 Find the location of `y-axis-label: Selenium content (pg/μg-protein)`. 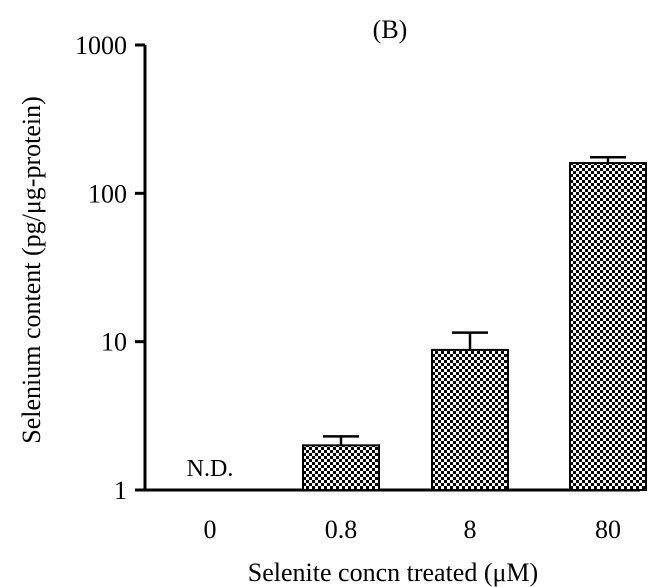

y-axis-label: Selenium content (pg/μg-protein) is located at coordinates (31, 270).